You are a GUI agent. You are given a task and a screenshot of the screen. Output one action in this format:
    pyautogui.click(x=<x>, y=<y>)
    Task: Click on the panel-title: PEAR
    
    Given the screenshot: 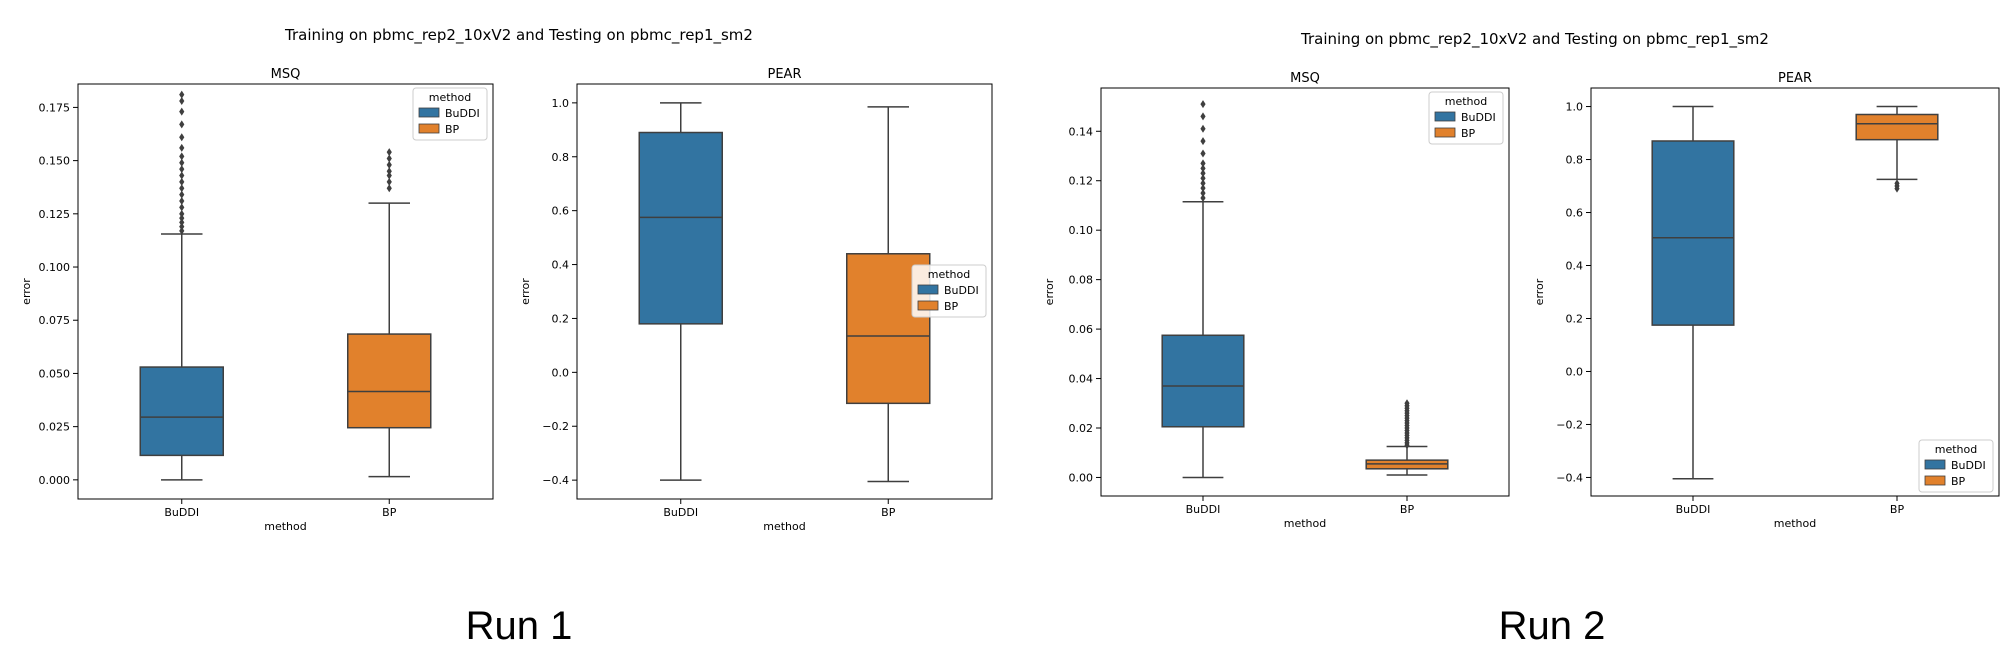 What is the action you would take?
    pyautogui.click(x=785, y=74)
    